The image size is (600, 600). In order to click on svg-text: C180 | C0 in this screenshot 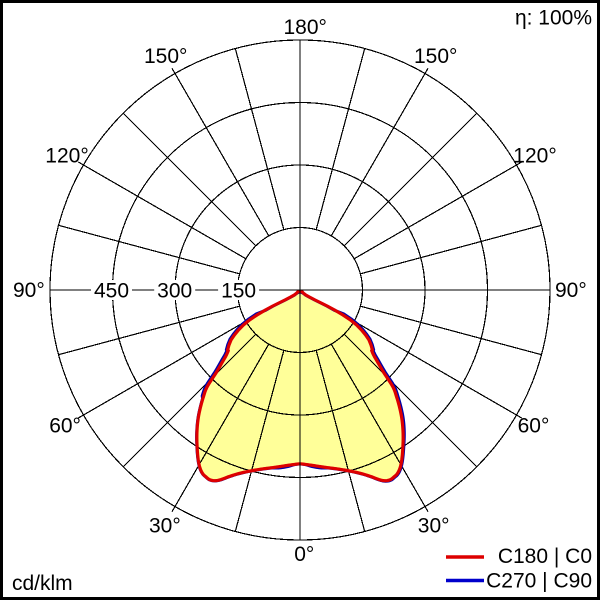, I will do `click(545, 556)`.